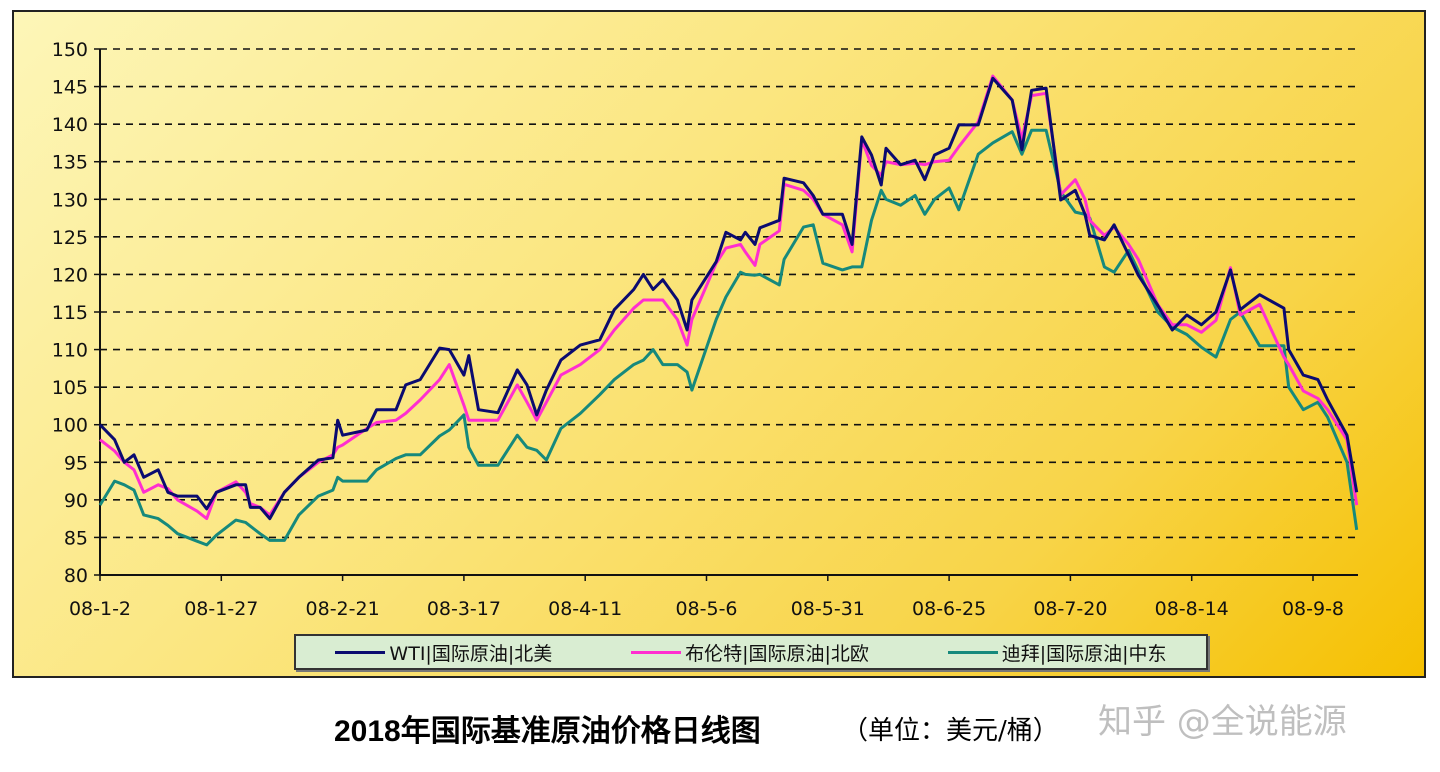 This screenshot has height=772, width=1440. I want to click on y-tick-label: 100, so click(70, 426).